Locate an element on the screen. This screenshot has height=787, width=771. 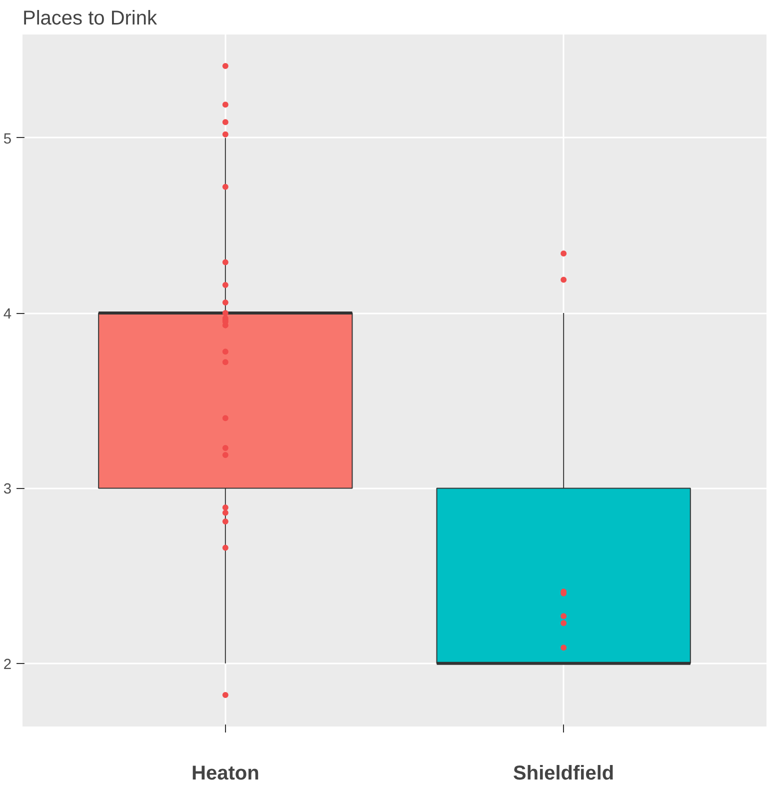
y-tick-label: 2 is located at coordinates (7, 664).